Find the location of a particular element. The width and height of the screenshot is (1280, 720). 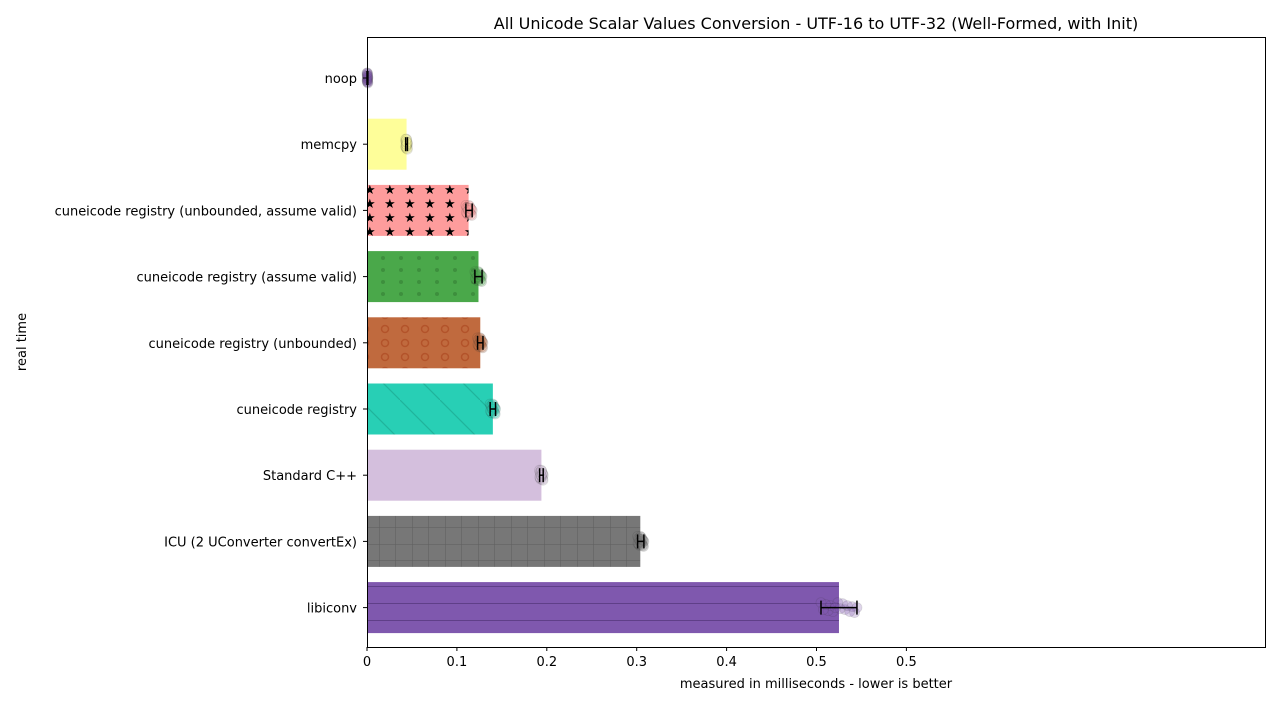

y-tick-label: Standard C++ is located at coordinates (310, 476).